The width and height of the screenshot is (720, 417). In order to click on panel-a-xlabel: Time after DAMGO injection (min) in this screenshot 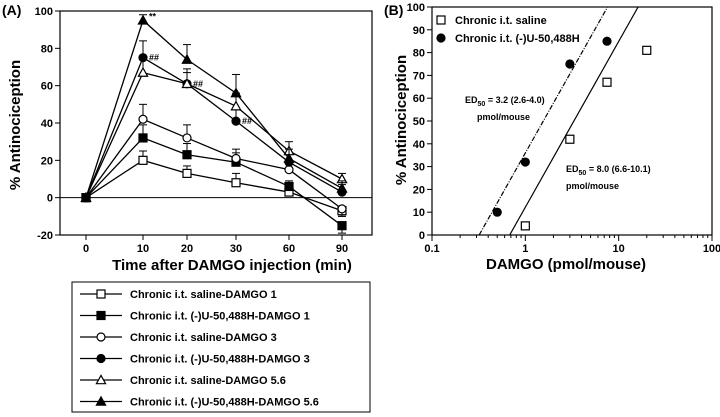, I will do `click(232, 265)`.